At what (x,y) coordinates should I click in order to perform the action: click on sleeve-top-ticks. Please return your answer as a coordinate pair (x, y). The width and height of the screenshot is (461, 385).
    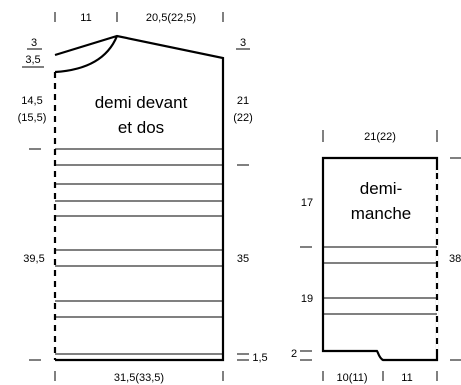
    Looking at the image, I should click on (380, 136).